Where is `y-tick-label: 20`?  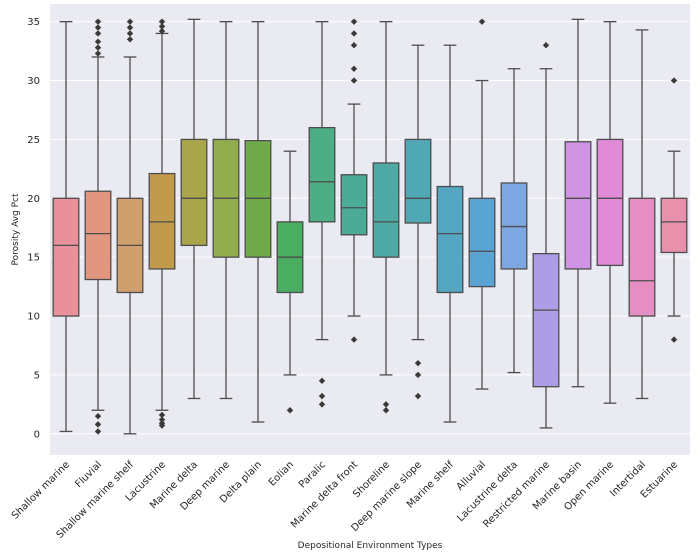
y-tick-label: 20 is located at coordinates (33, 199).